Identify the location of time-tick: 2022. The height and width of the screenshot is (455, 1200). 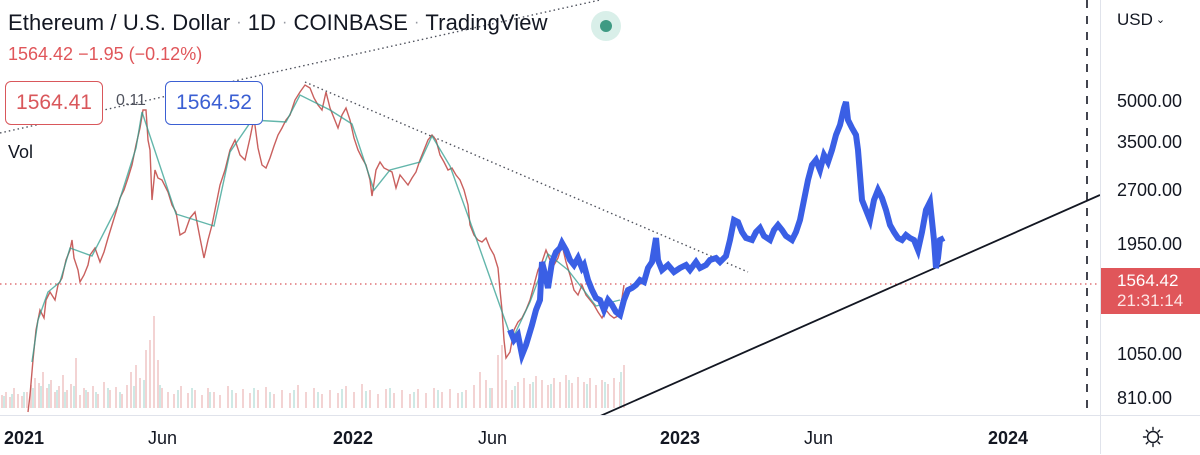
(353, 438).